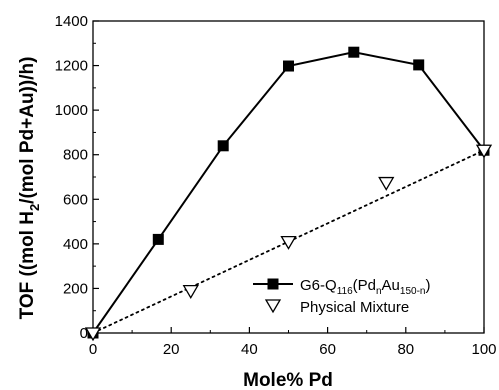 Image resolution: width=499 pixels, height=390 pixels. Describe the element at coordinates (288, 380) in the screenshot. I see `x-axis-title: Mole% Pd` at that location.